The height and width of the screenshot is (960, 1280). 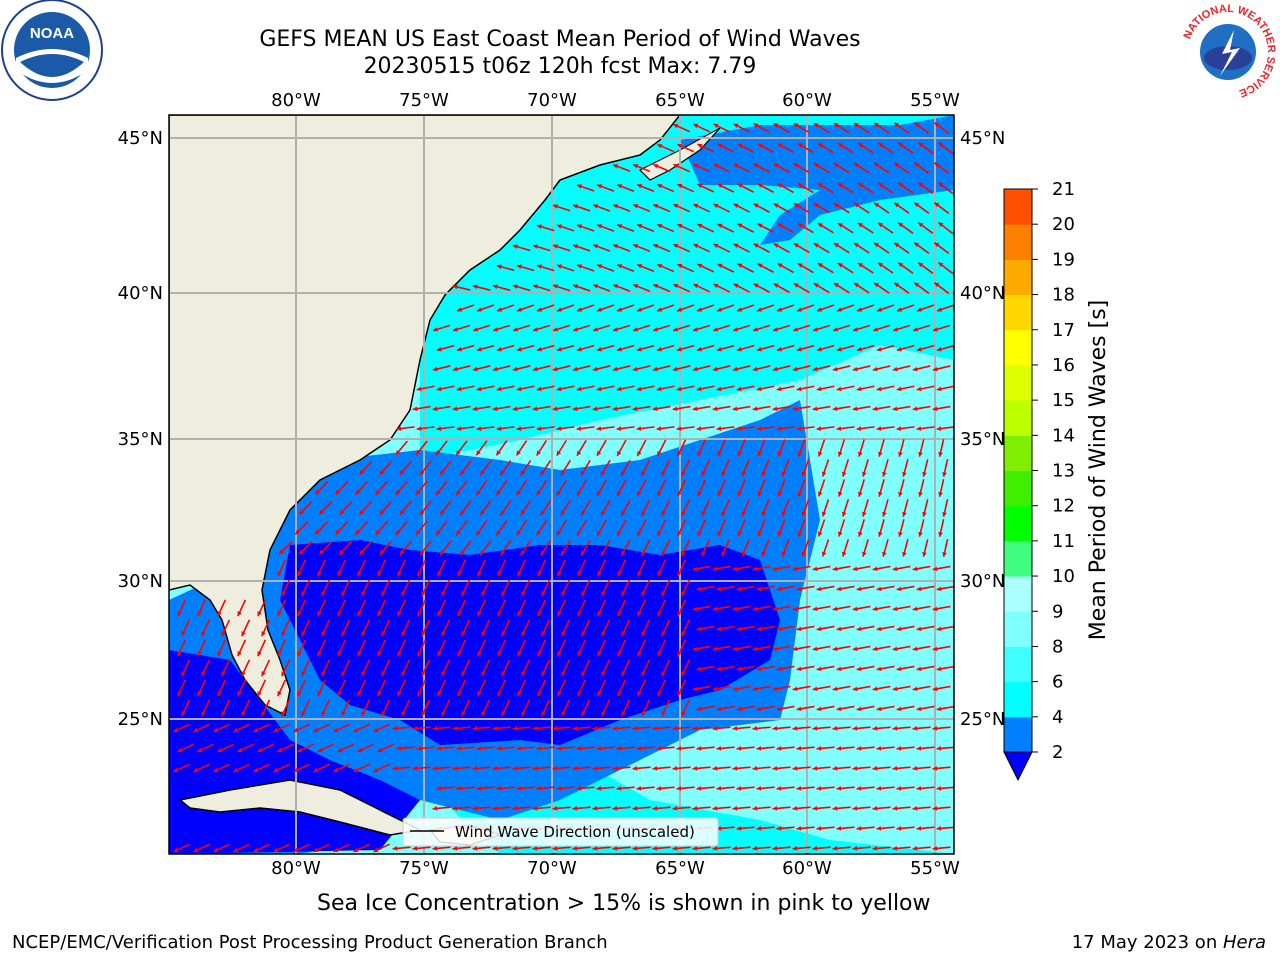 I want to click on lat-label: 40°N, so click(x=982, y=293).